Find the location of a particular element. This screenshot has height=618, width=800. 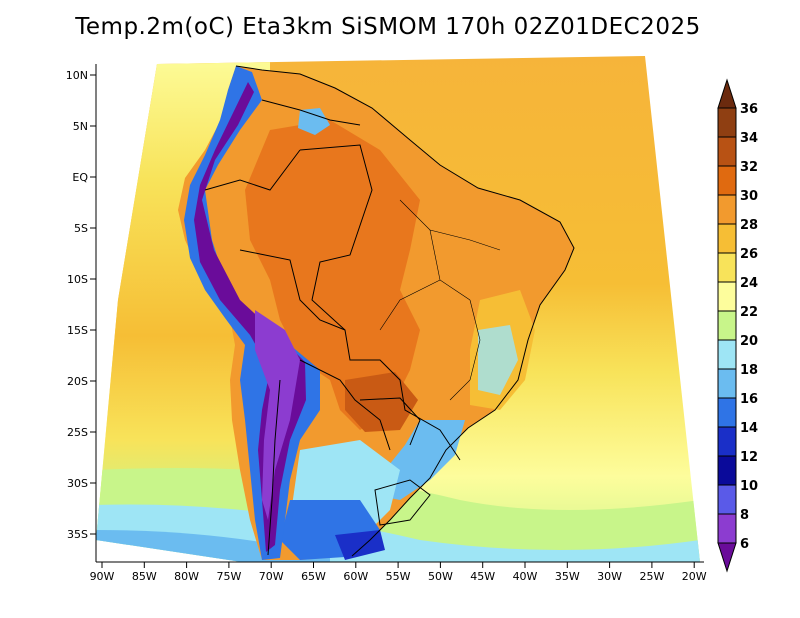

hot-interior is located at coordinates (332, 275).